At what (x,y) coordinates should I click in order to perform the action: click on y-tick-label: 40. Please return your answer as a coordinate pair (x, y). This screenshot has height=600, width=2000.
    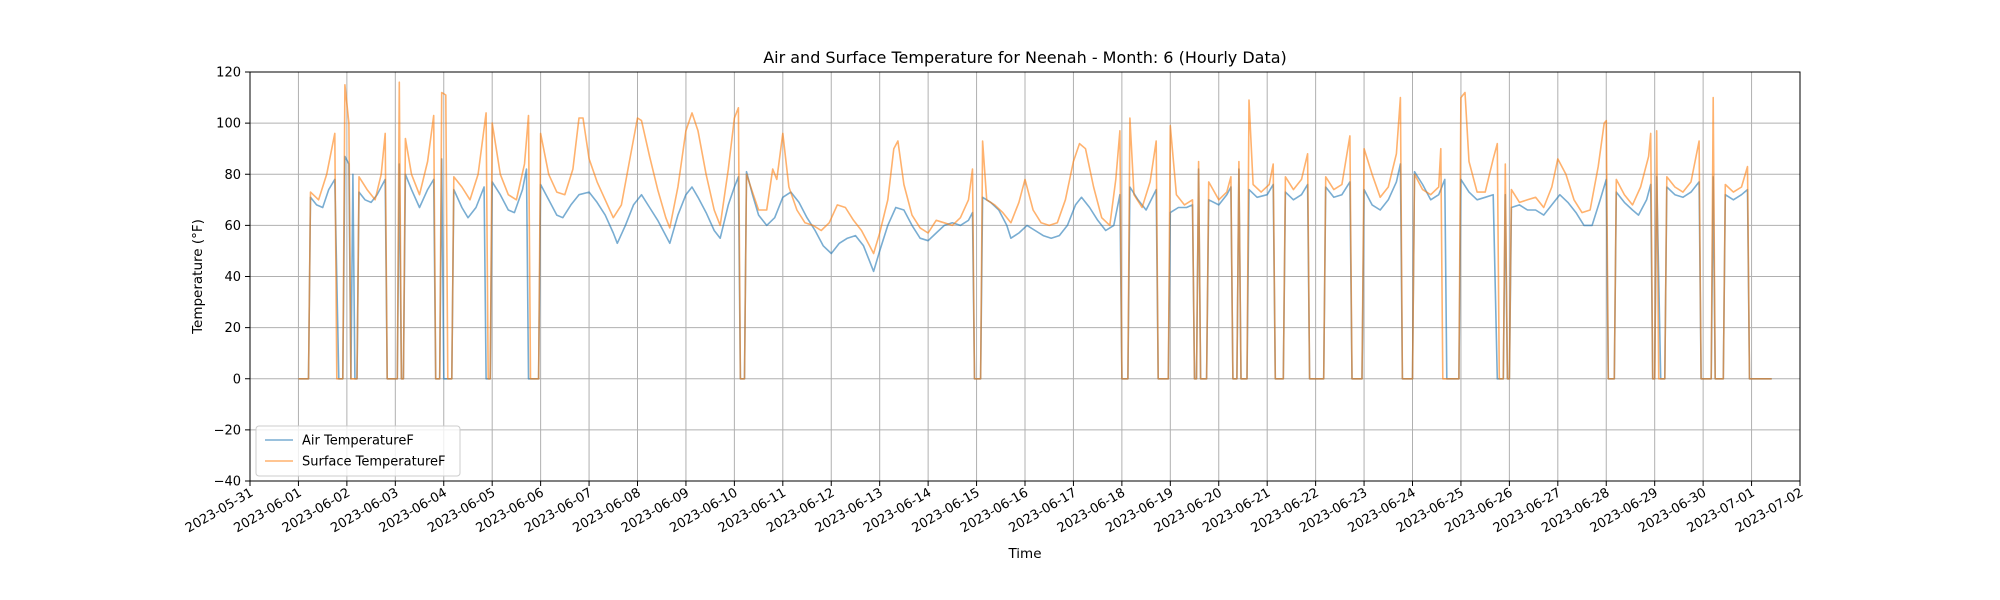
    Looking at the image, I should click on (232, 277).